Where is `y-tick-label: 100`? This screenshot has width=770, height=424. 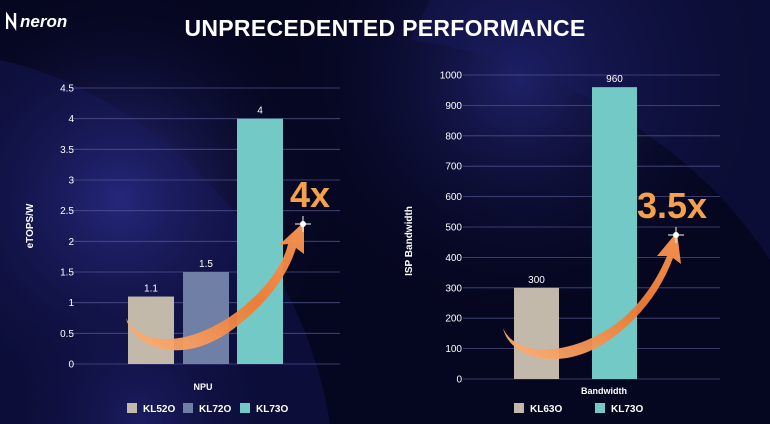 y-tick-label: 100 is located at coordinates (453, 349).